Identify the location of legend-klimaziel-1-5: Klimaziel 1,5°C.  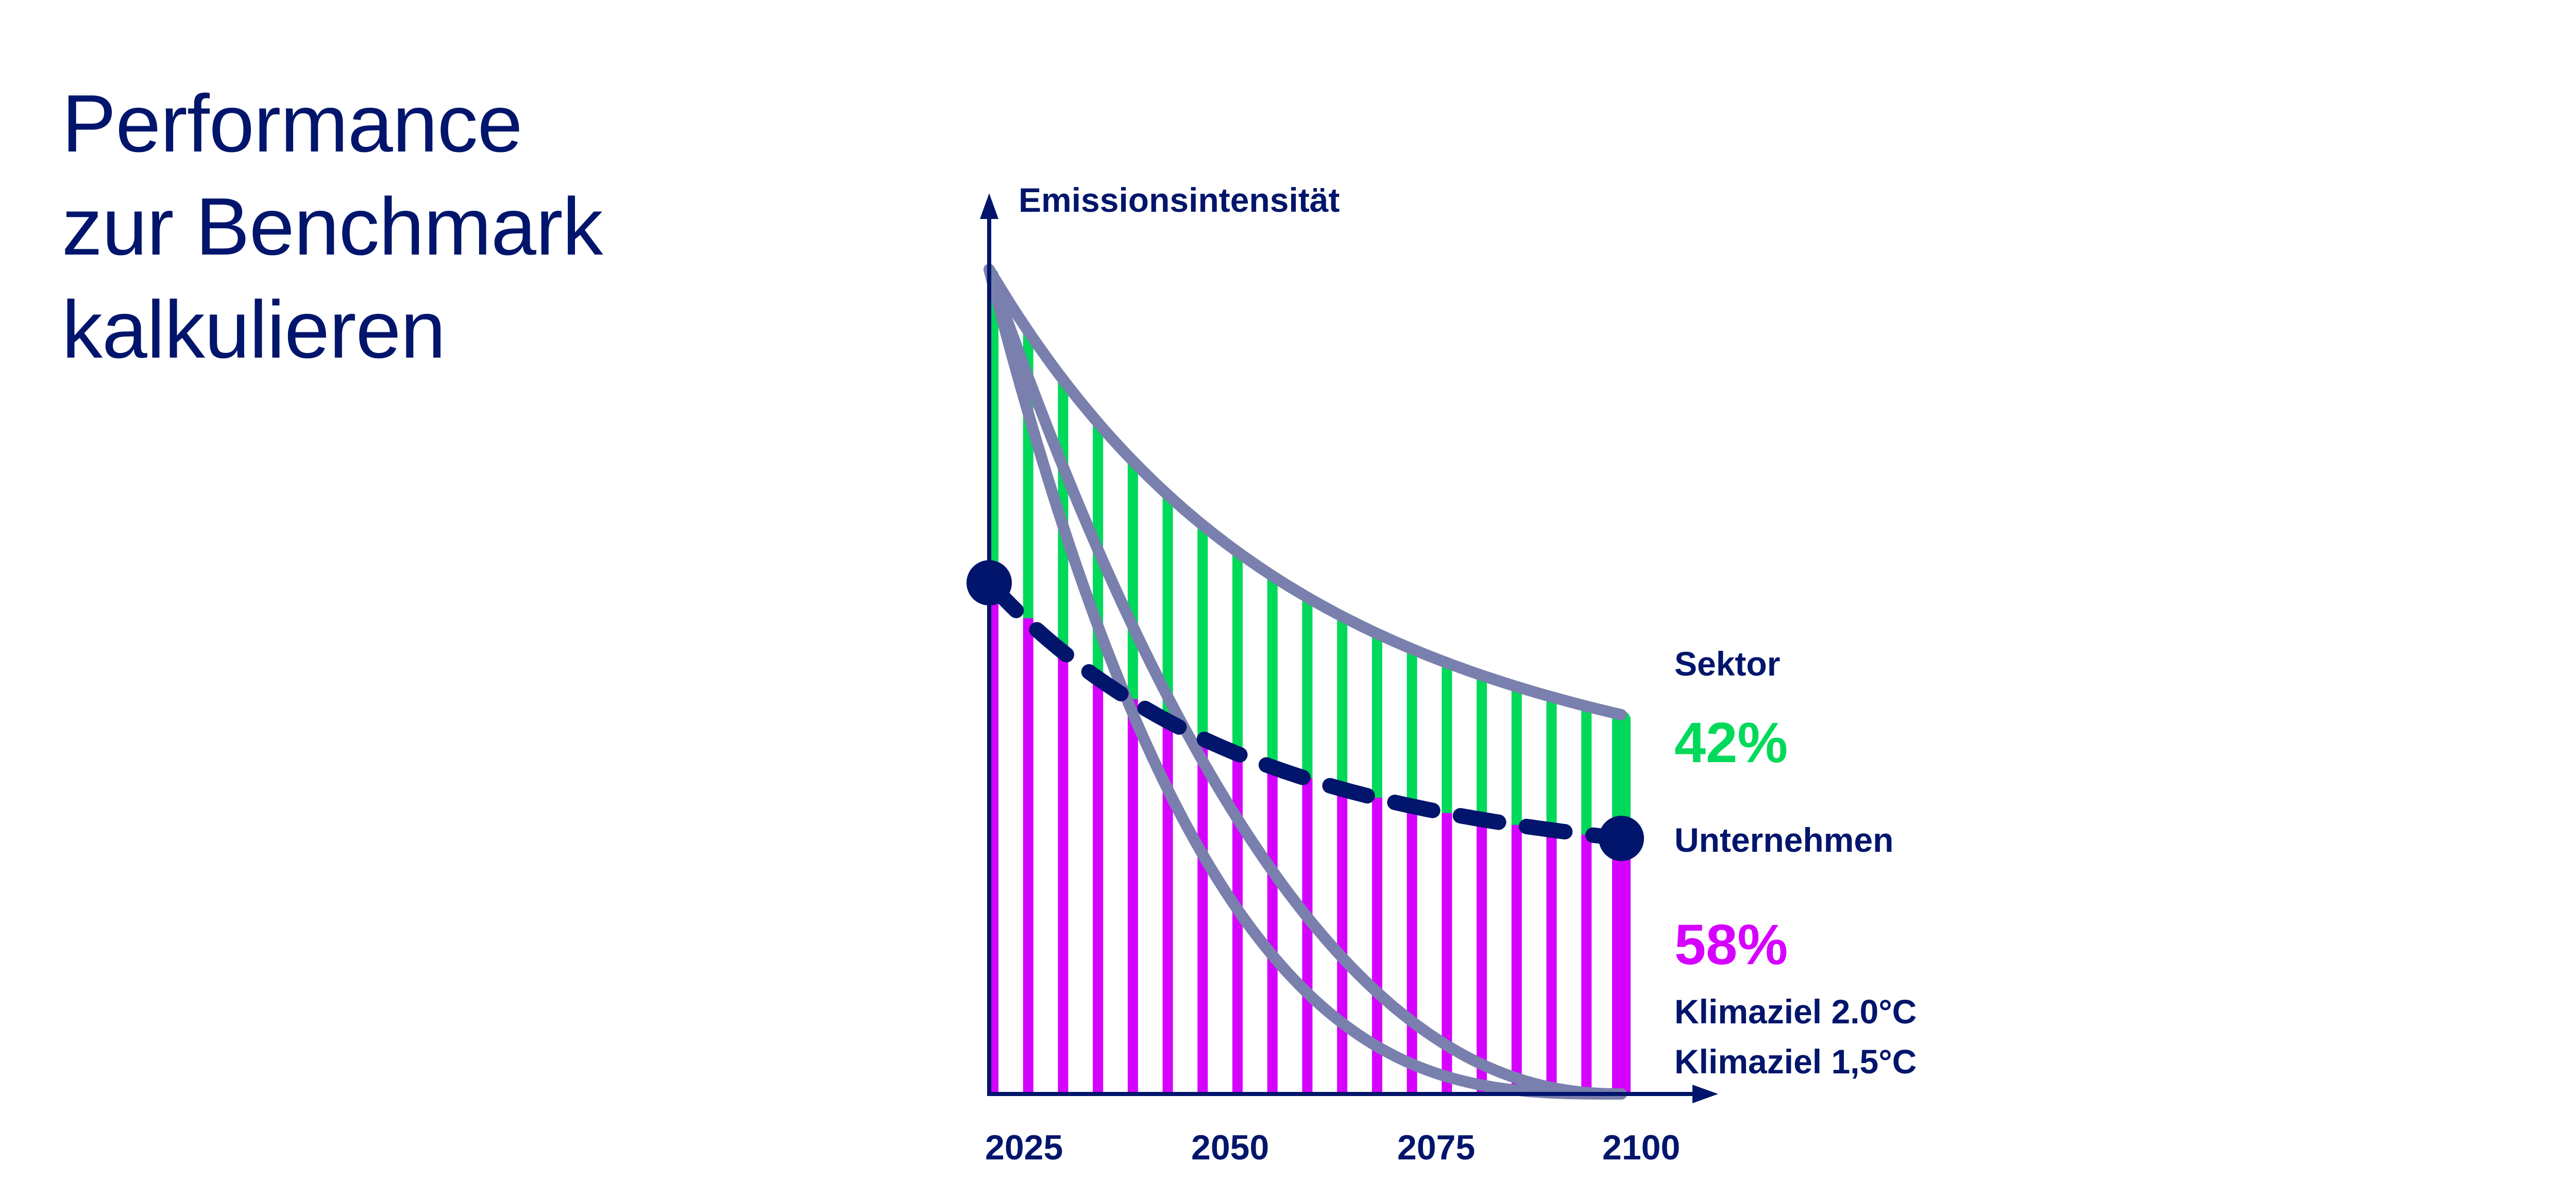
(1795, 1061).